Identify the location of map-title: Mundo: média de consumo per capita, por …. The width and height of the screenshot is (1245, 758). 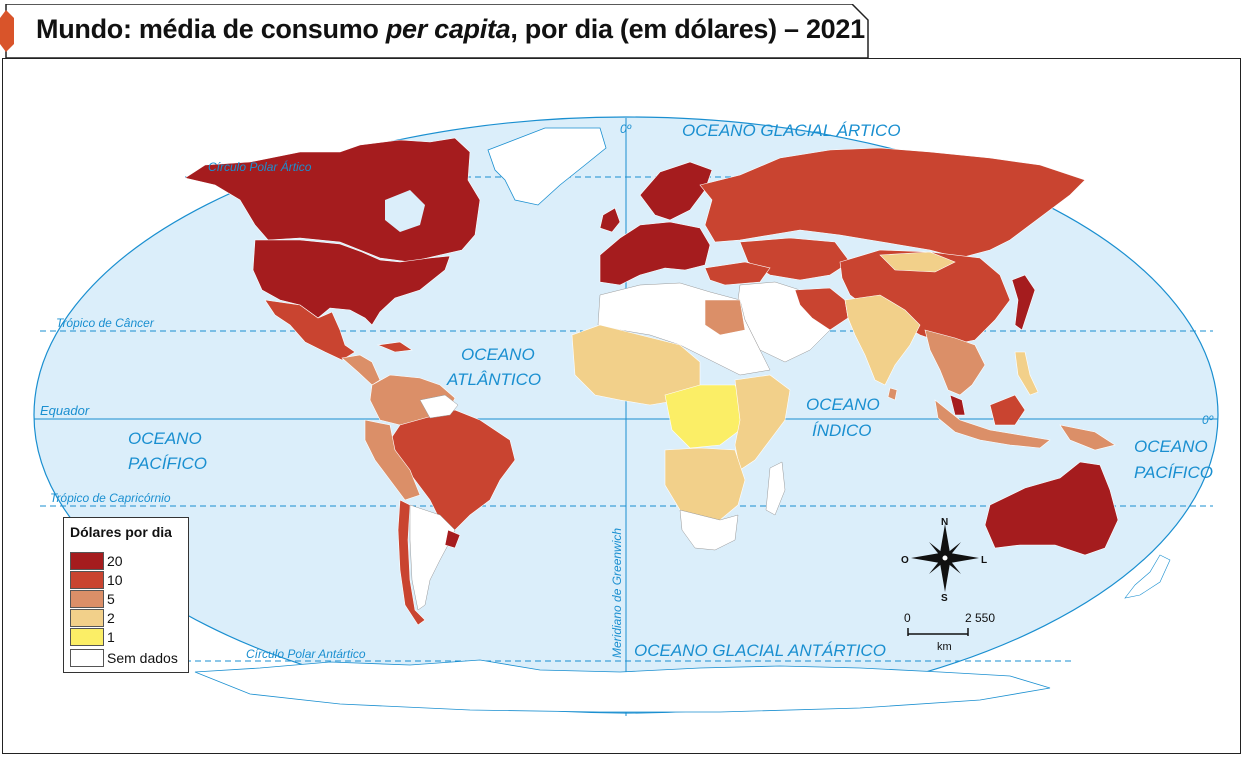
(450, 29).